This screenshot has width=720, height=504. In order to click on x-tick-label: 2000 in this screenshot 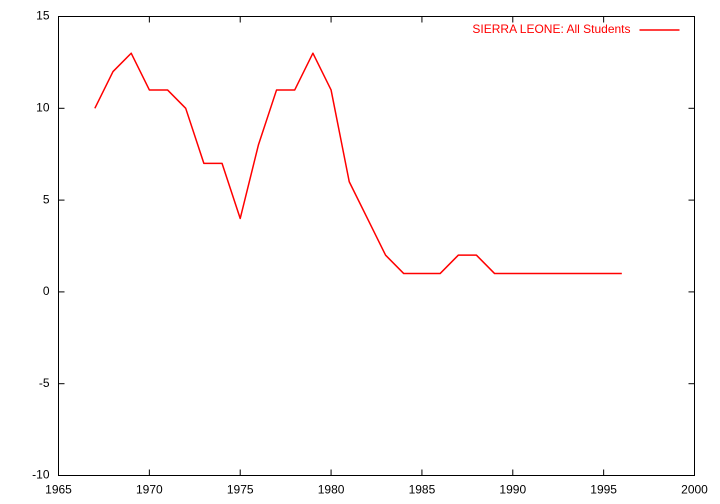, I will do `click(694, 490)`.